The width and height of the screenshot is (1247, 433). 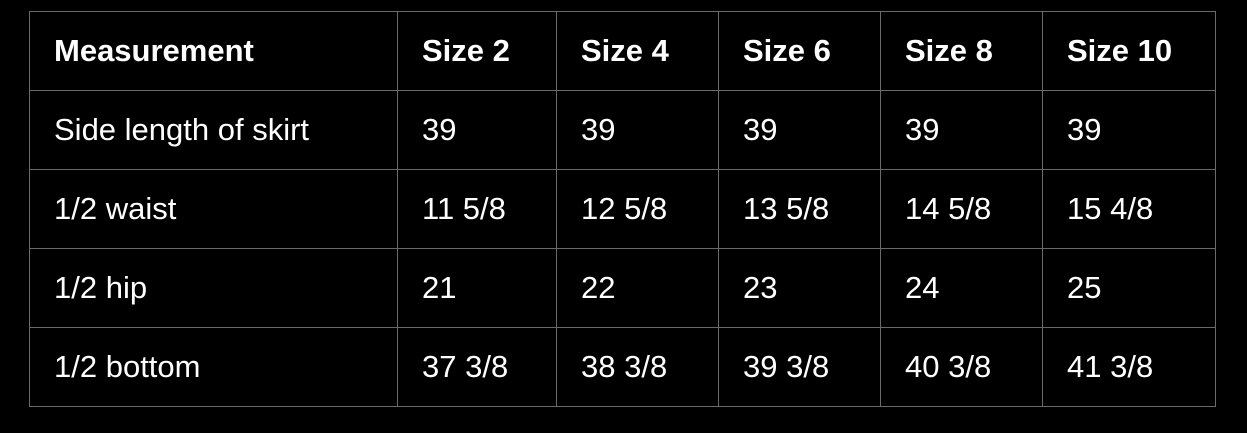 What do you see at coordinates (213, 51) in the screenshot?
I see `column-header: Measurement` at bounding box center [213, 51].